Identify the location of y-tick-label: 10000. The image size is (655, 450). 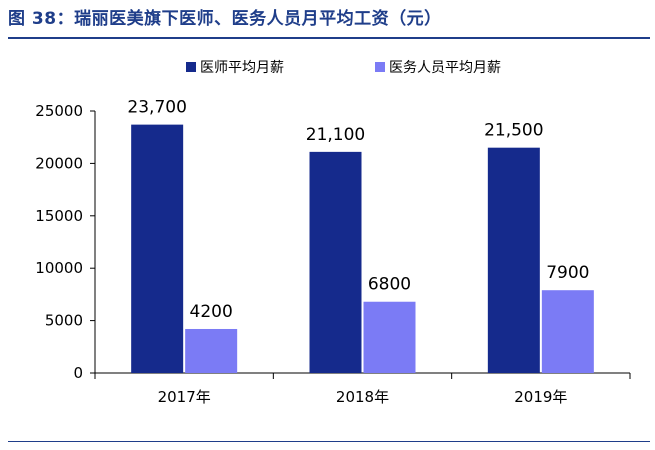
(59, 268).